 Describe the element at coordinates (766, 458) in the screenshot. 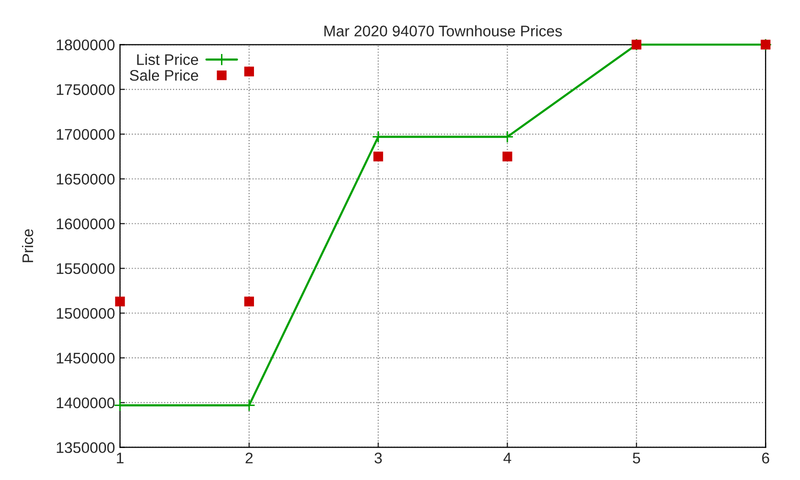

I see `x-tick-label: 6` at that location.